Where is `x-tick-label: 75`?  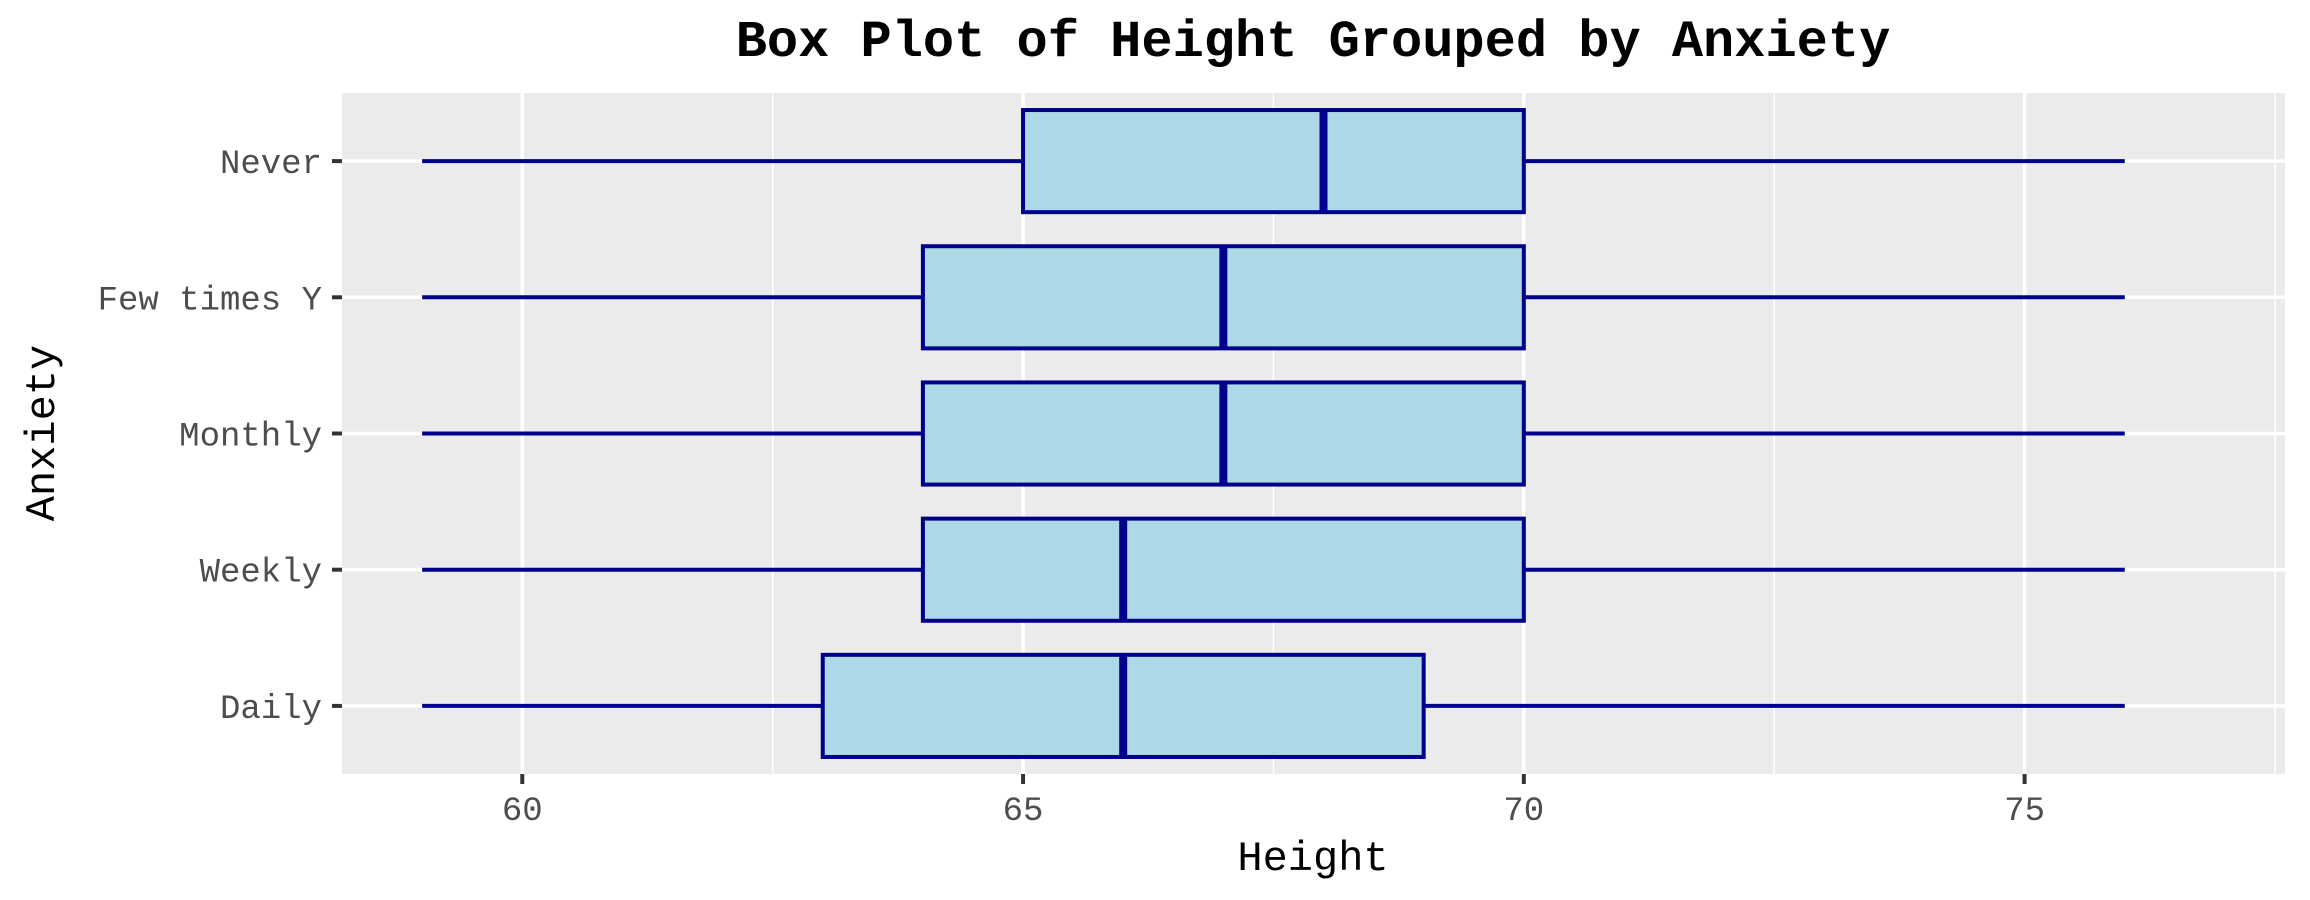
x-tick-label: 75 is located at coordinates (2024, 812).